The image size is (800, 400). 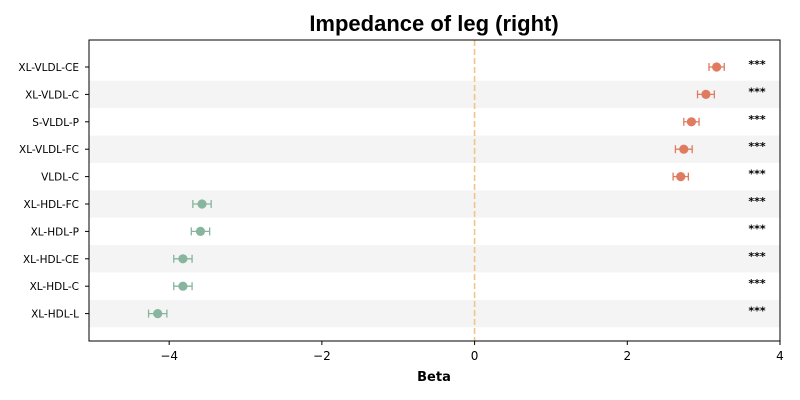 What do you see at coordinates (475, 356) in the screenshot?
I see `x-tick-label: 0` at bounding box center [475, 356].